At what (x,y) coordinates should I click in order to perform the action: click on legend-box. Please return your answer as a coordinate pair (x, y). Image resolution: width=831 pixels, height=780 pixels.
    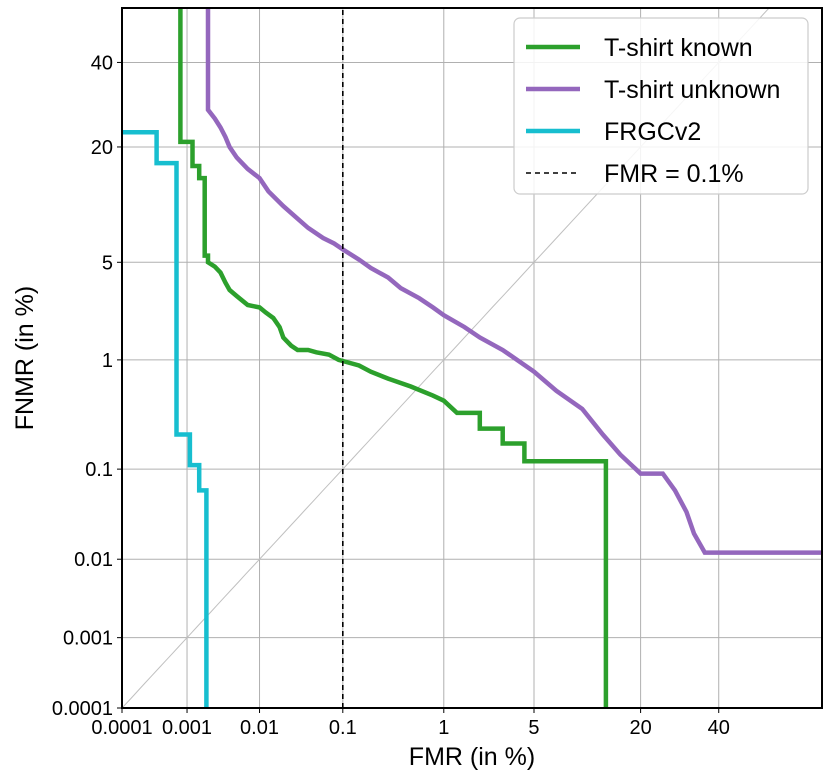
    Looking at the image, I should click on (661, 106).